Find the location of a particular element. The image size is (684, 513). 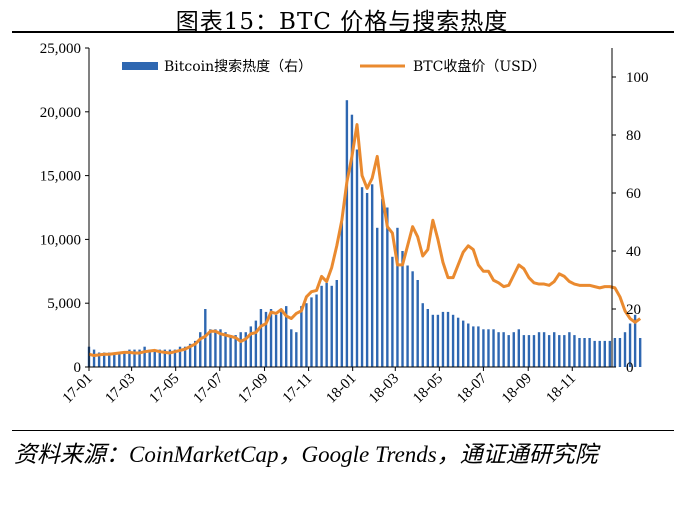

x-tick-label: 17-11 is located at coordinates (298, 389).